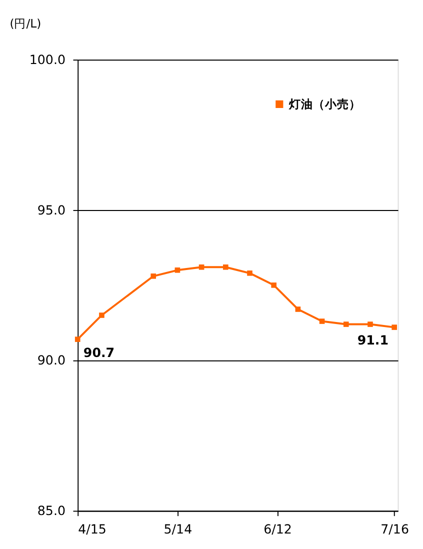  I want to click on y-tick-label: 90.0, so click(51, 360).